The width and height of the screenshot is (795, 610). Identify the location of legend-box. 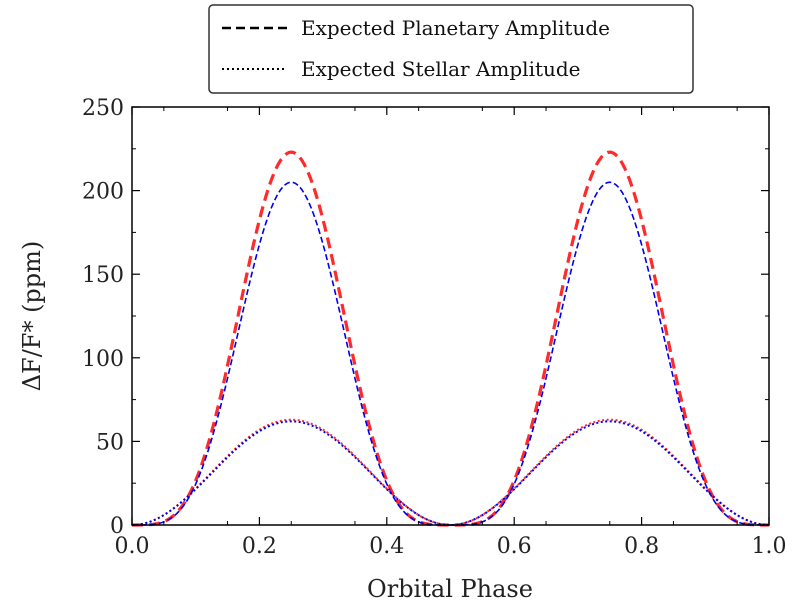
(451, 49).